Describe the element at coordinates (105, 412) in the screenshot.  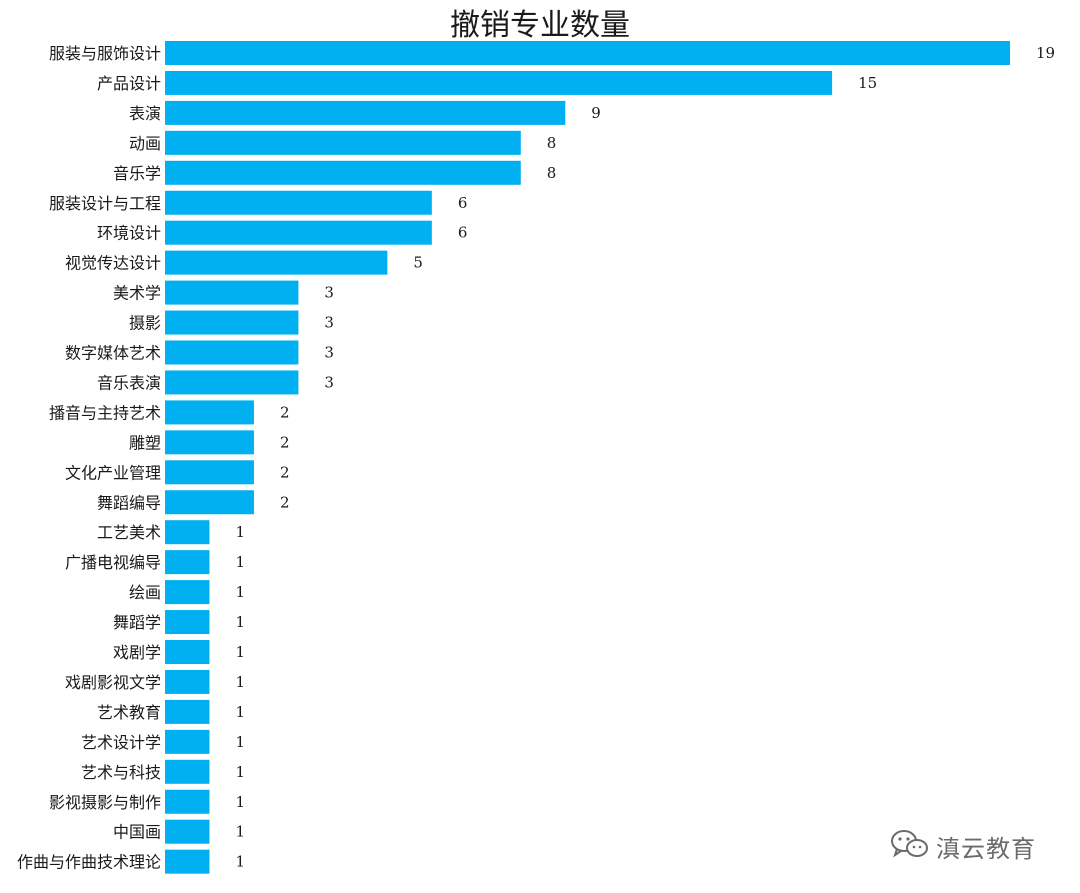
I see `category-label: 播音与主持艺术` at that location.